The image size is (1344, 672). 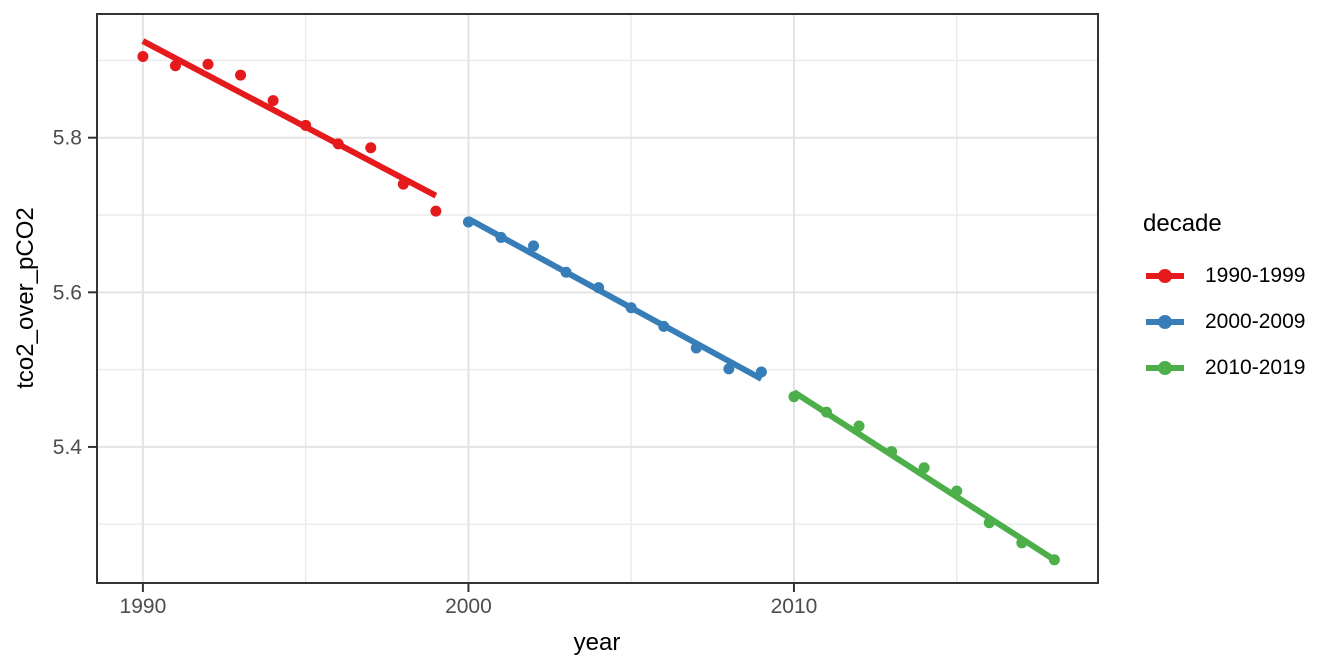 What do you see at coordinates (1255, 275) in the screenshot?
I see `legend-entry-label: 1990-1999` at bounding box center [1255, 275].